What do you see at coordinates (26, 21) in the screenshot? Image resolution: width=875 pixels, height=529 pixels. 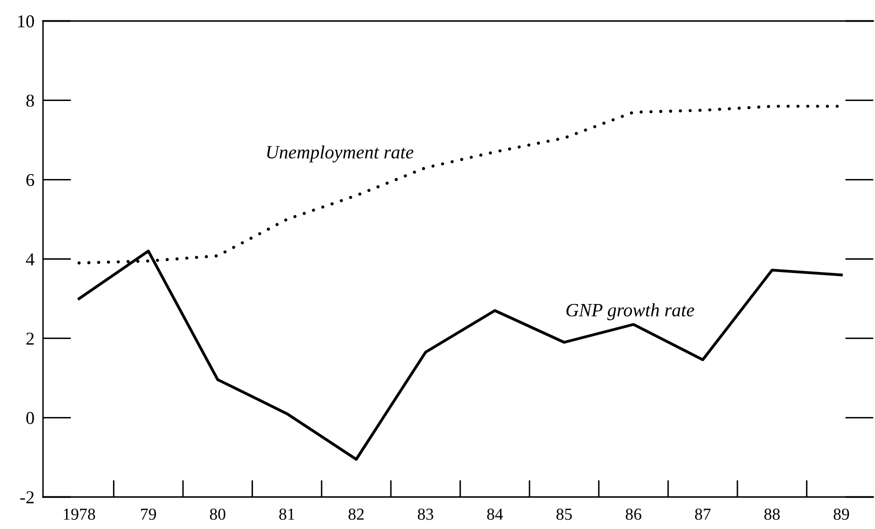 I see `y-tick-label: 10` at bounding box center [26, 21].